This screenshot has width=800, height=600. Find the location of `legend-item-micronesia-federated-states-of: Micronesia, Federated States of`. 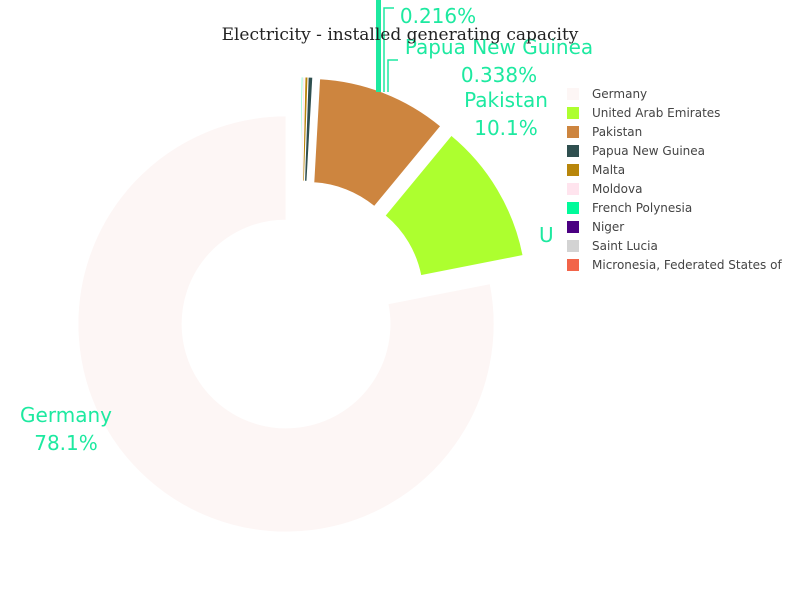

legend-item-micronesia-federated-states-of: Micronesia, Federated States of is located at coordinates (674, 265).